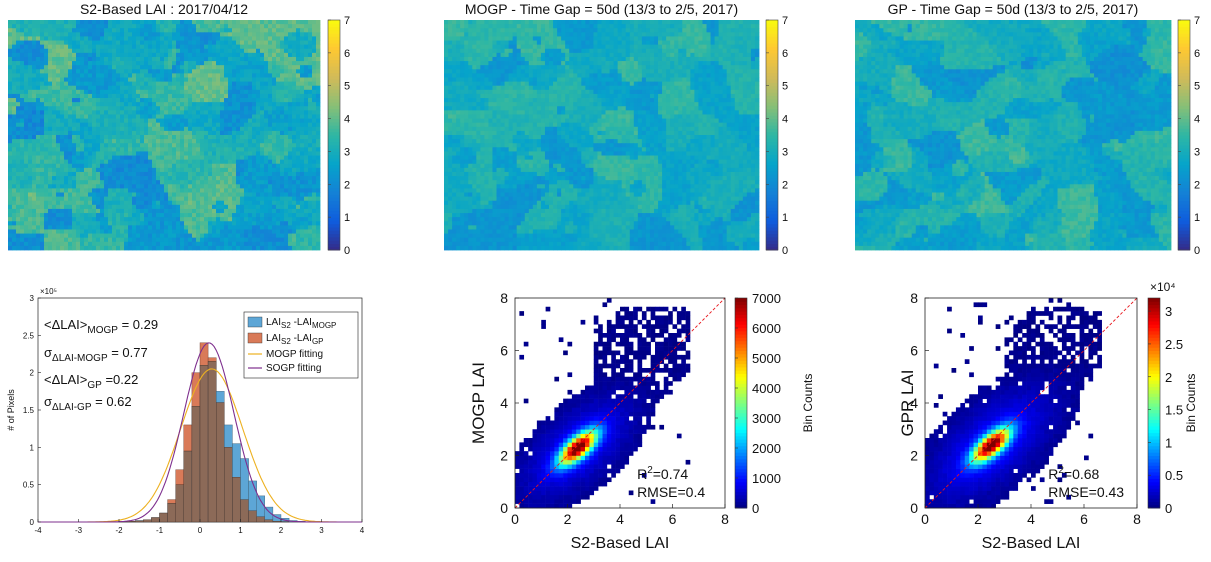 This screenshot has height=562, width=1211. What do you see at coordinates (347, 87) in the screenshot?
I see `colorbar-tick-label: 5` at bounding box center [347, 87].